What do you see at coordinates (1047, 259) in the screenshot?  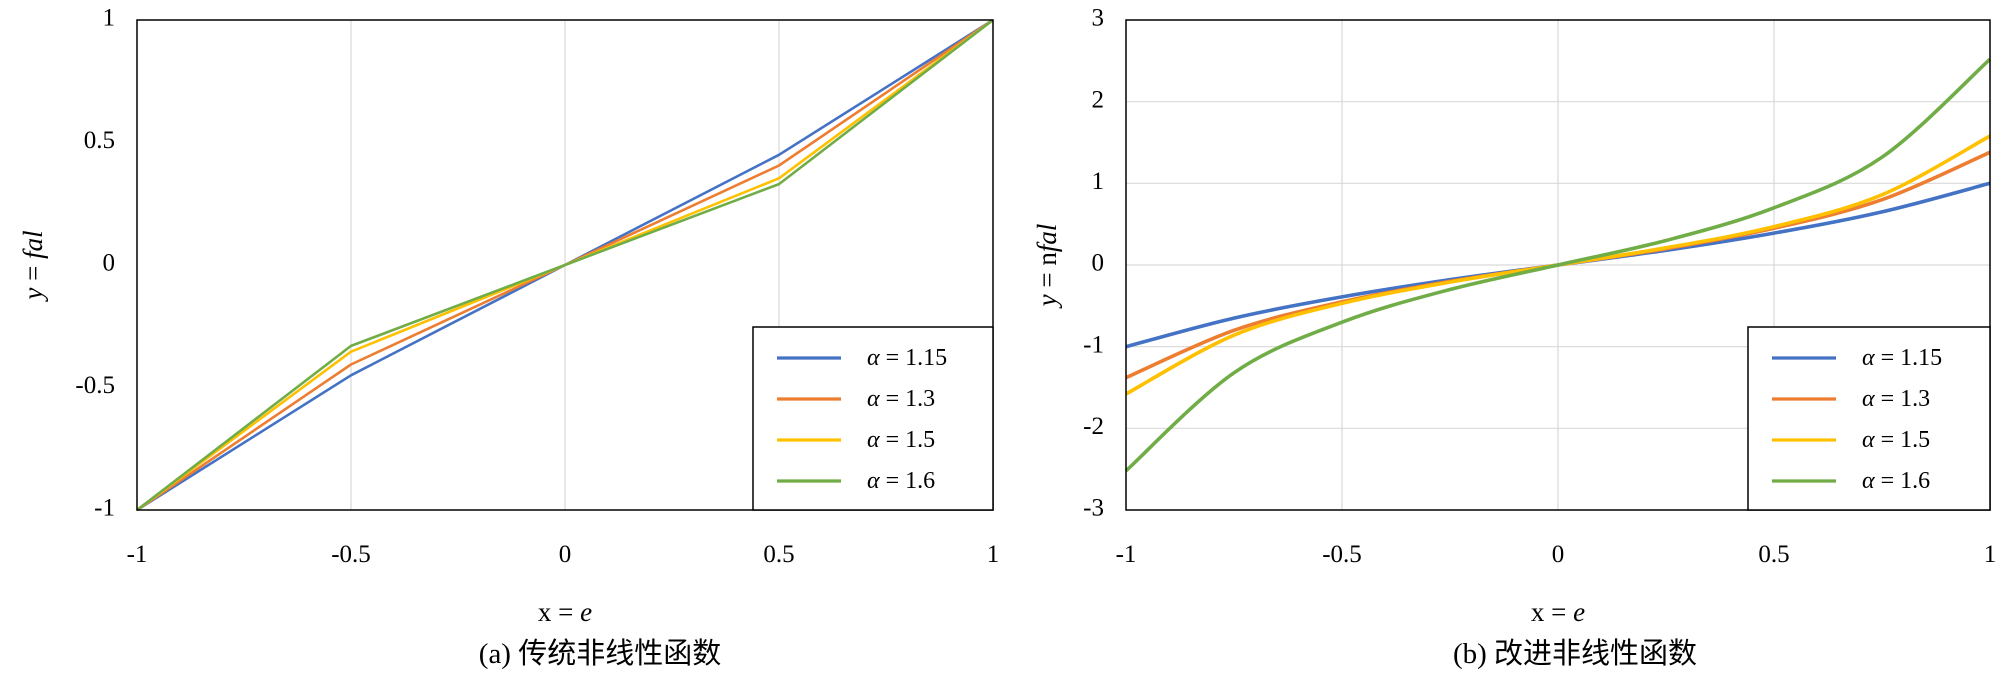 I see `axis-label-part: n` at bounding box center [1047, 259].